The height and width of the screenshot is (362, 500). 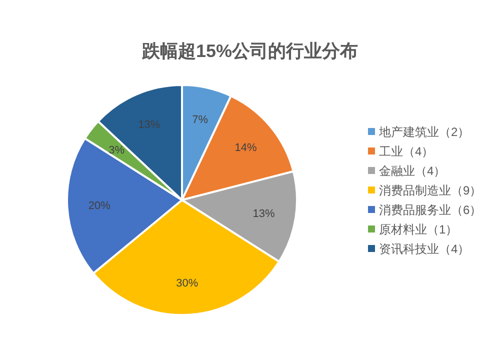 I want to click on data-label: 20%, so click(x=99, y=206).